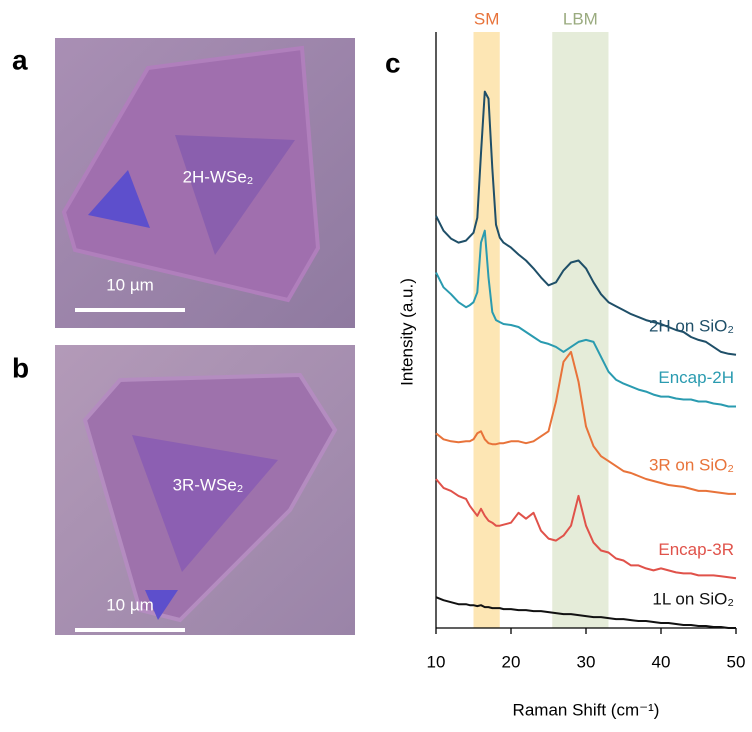  Describe the element at coordinates (586, 709) in the screenshot. I see `x-axis-label: Raman Shift (cm⁻¹)` at that location.